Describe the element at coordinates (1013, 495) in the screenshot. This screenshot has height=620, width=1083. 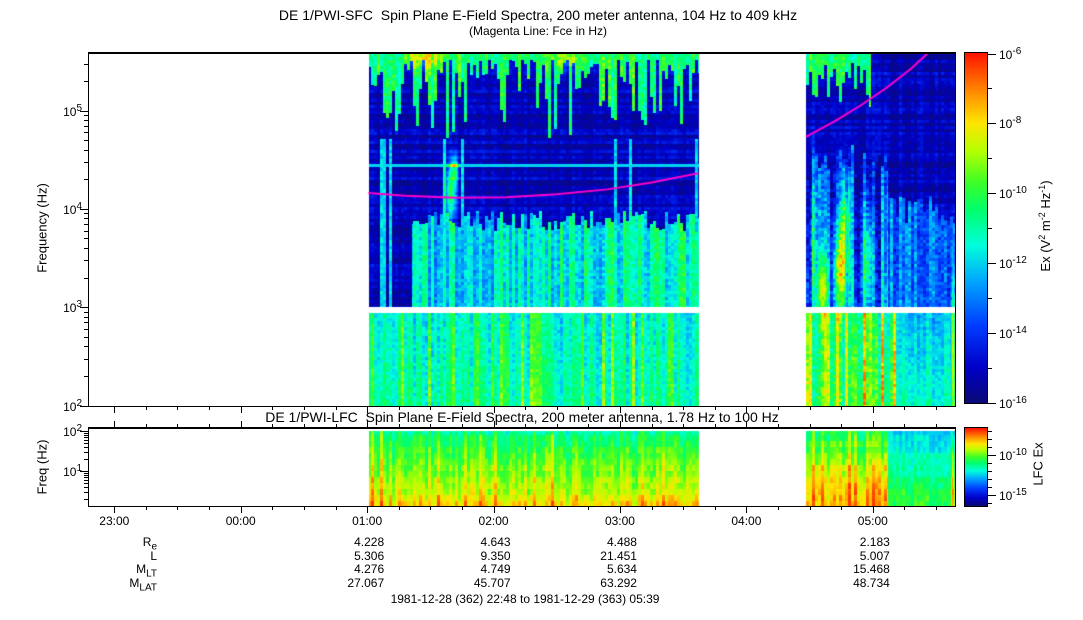
I see `lfc-colorbar-tick-label: 10-15` at that location.